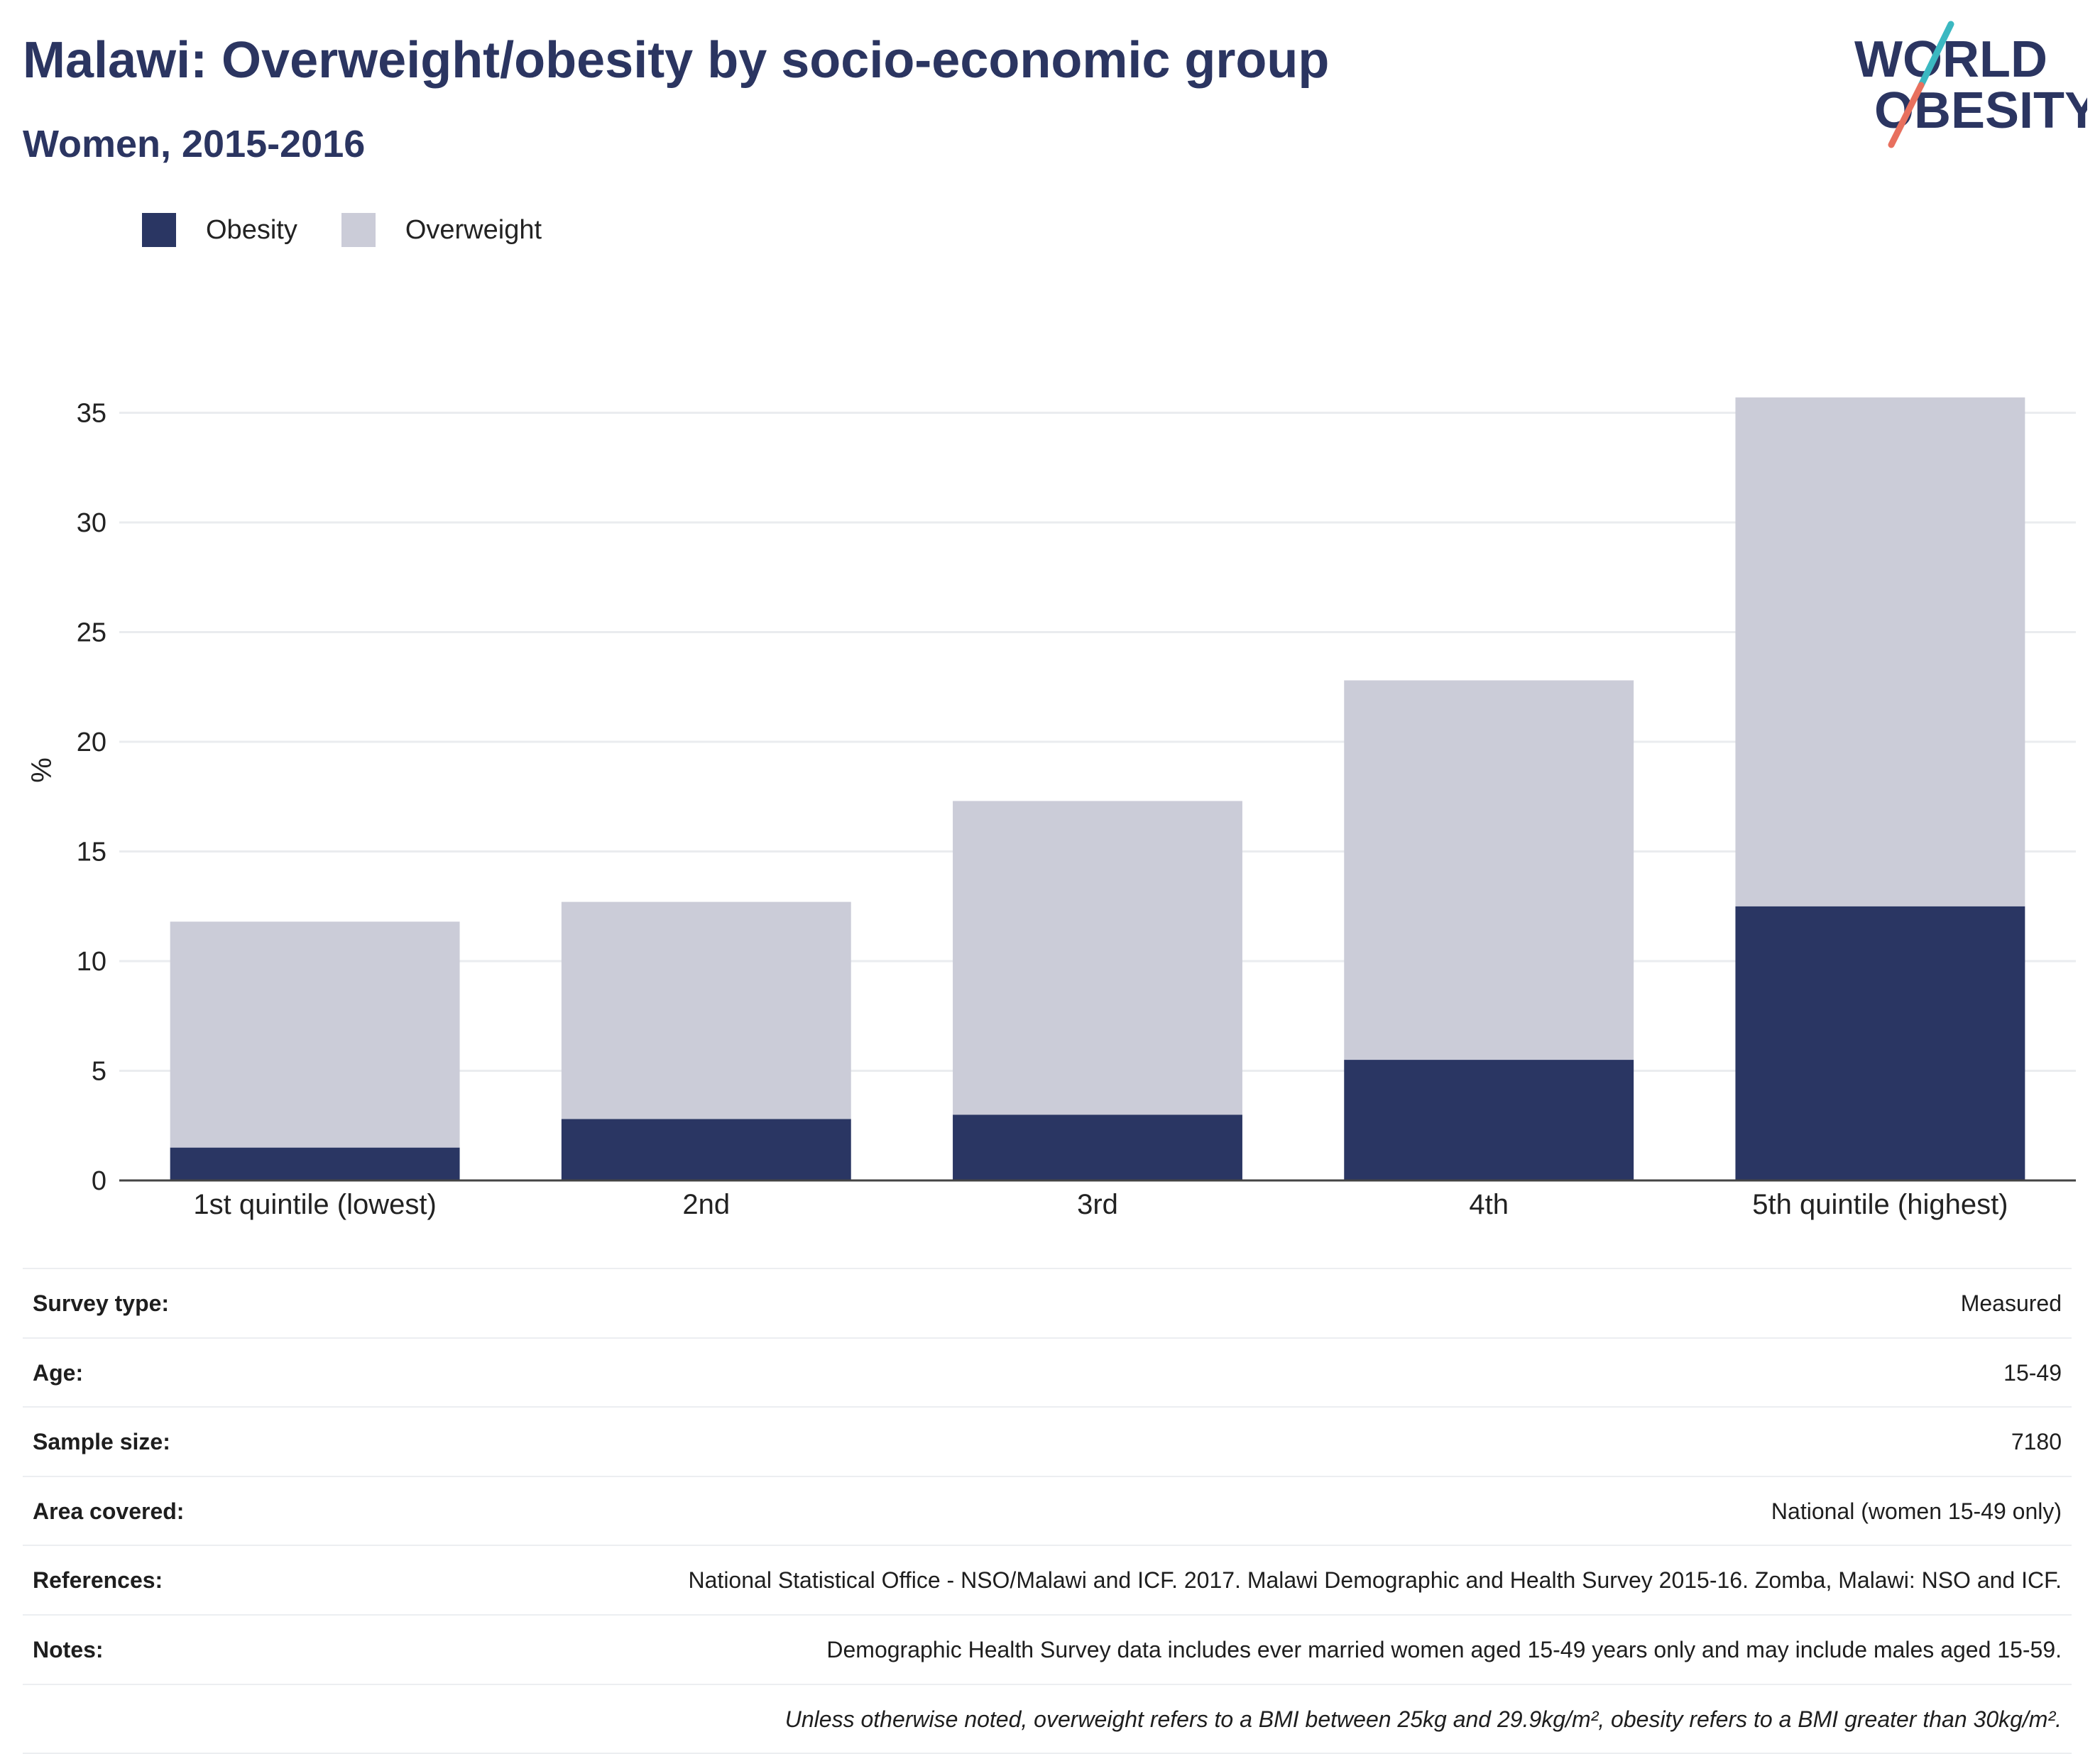 The width and height of the screenshot is (2100, 1754). What do you see at coordinates (101, 1442) in the screenshot?
I see `info-label: Sample size:` at bounding box center [101, 1442].